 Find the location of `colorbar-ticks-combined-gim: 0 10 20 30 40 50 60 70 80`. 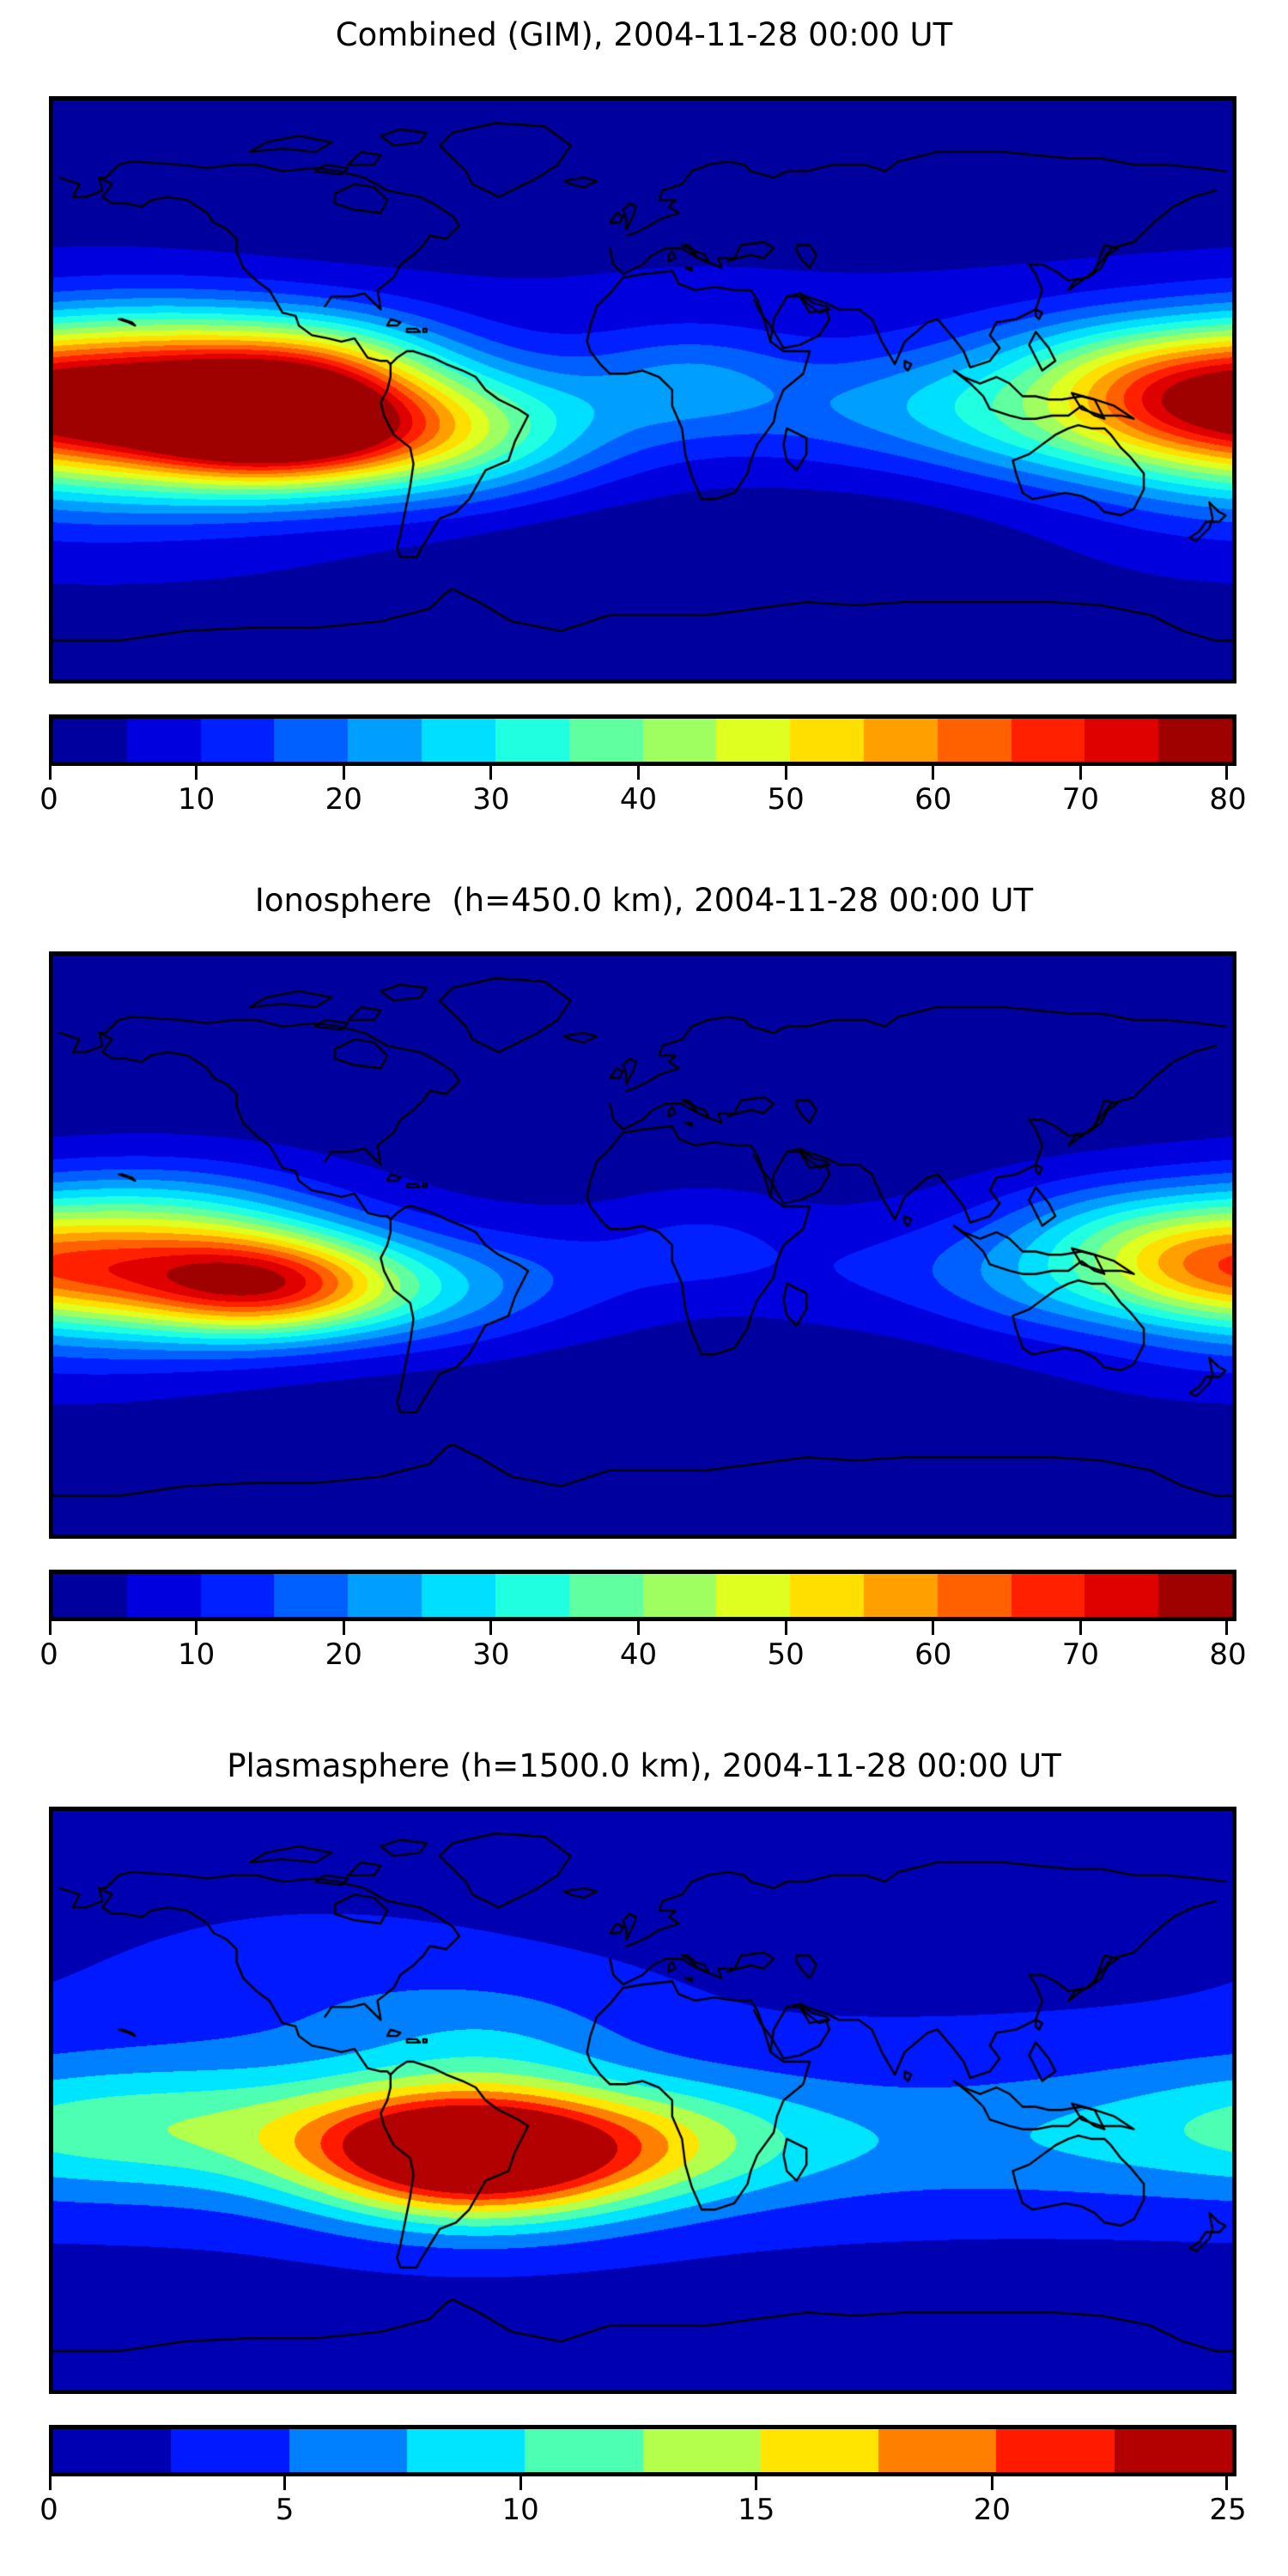

colorbar-ticks-combined-gim: 0 10 20 30 40 50 60 70 80 is located at coordinates (643, 796).